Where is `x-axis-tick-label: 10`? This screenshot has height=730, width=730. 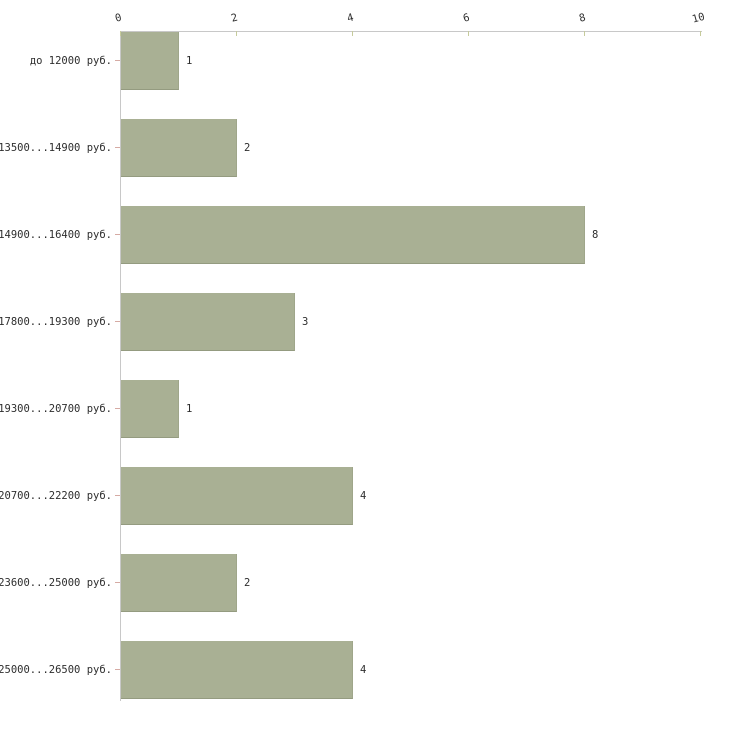 x-axis-tick-label: 10 is located at coordinates (698, 18).